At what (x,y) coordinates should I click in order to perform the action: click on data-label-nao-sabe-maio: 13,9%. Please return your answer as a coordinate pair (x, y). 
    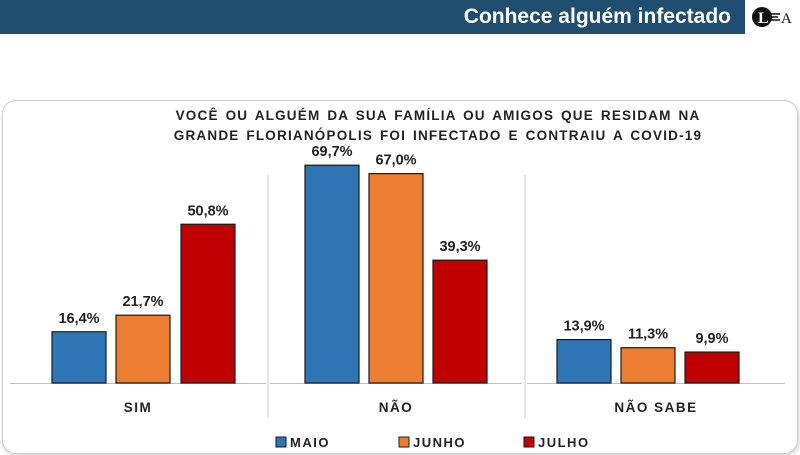
    Looking at the image, I should click on (583, 327).